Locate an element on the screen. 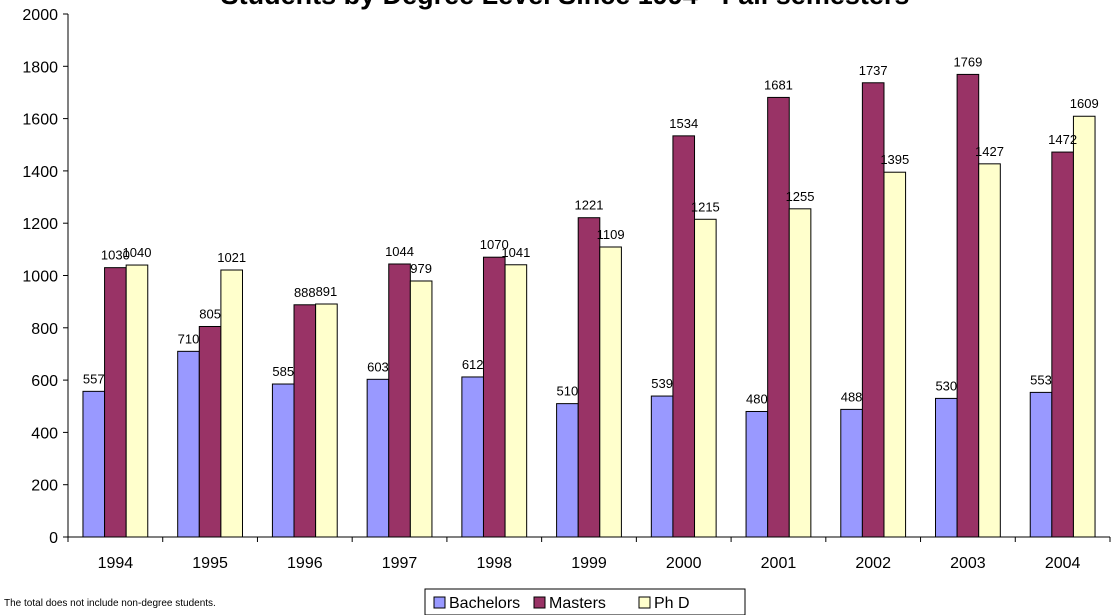 The image size is (1115, 615). data-label: 488 is located at coordinates (852, 396).